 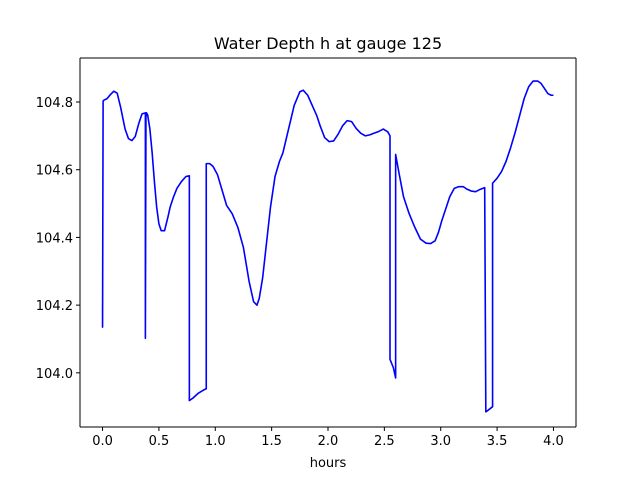 I want to click on chart-title: Water Depth h at gauge 125, so click(x=328, y=43).